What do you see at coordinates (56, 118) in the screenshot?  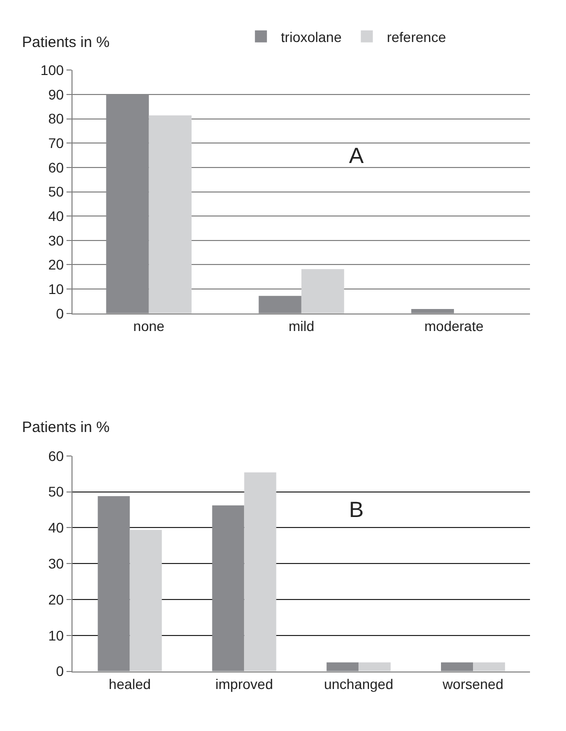 I see `y-tick-label: 80` at bounding box center [56, 118].